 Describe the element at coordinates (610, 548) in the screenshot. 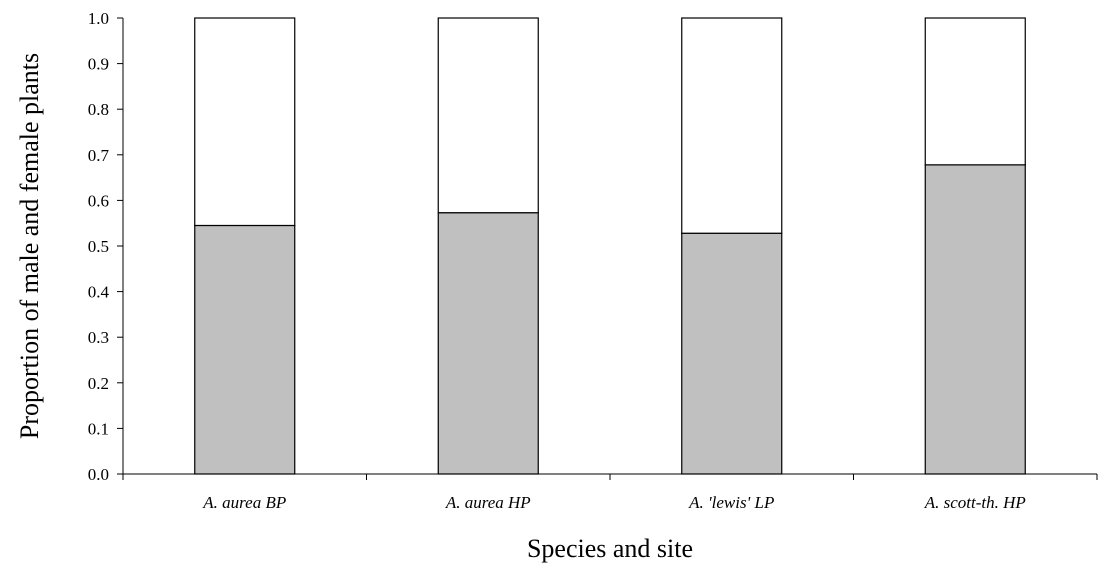

I see `x-axis-title: Species and site` at that location.